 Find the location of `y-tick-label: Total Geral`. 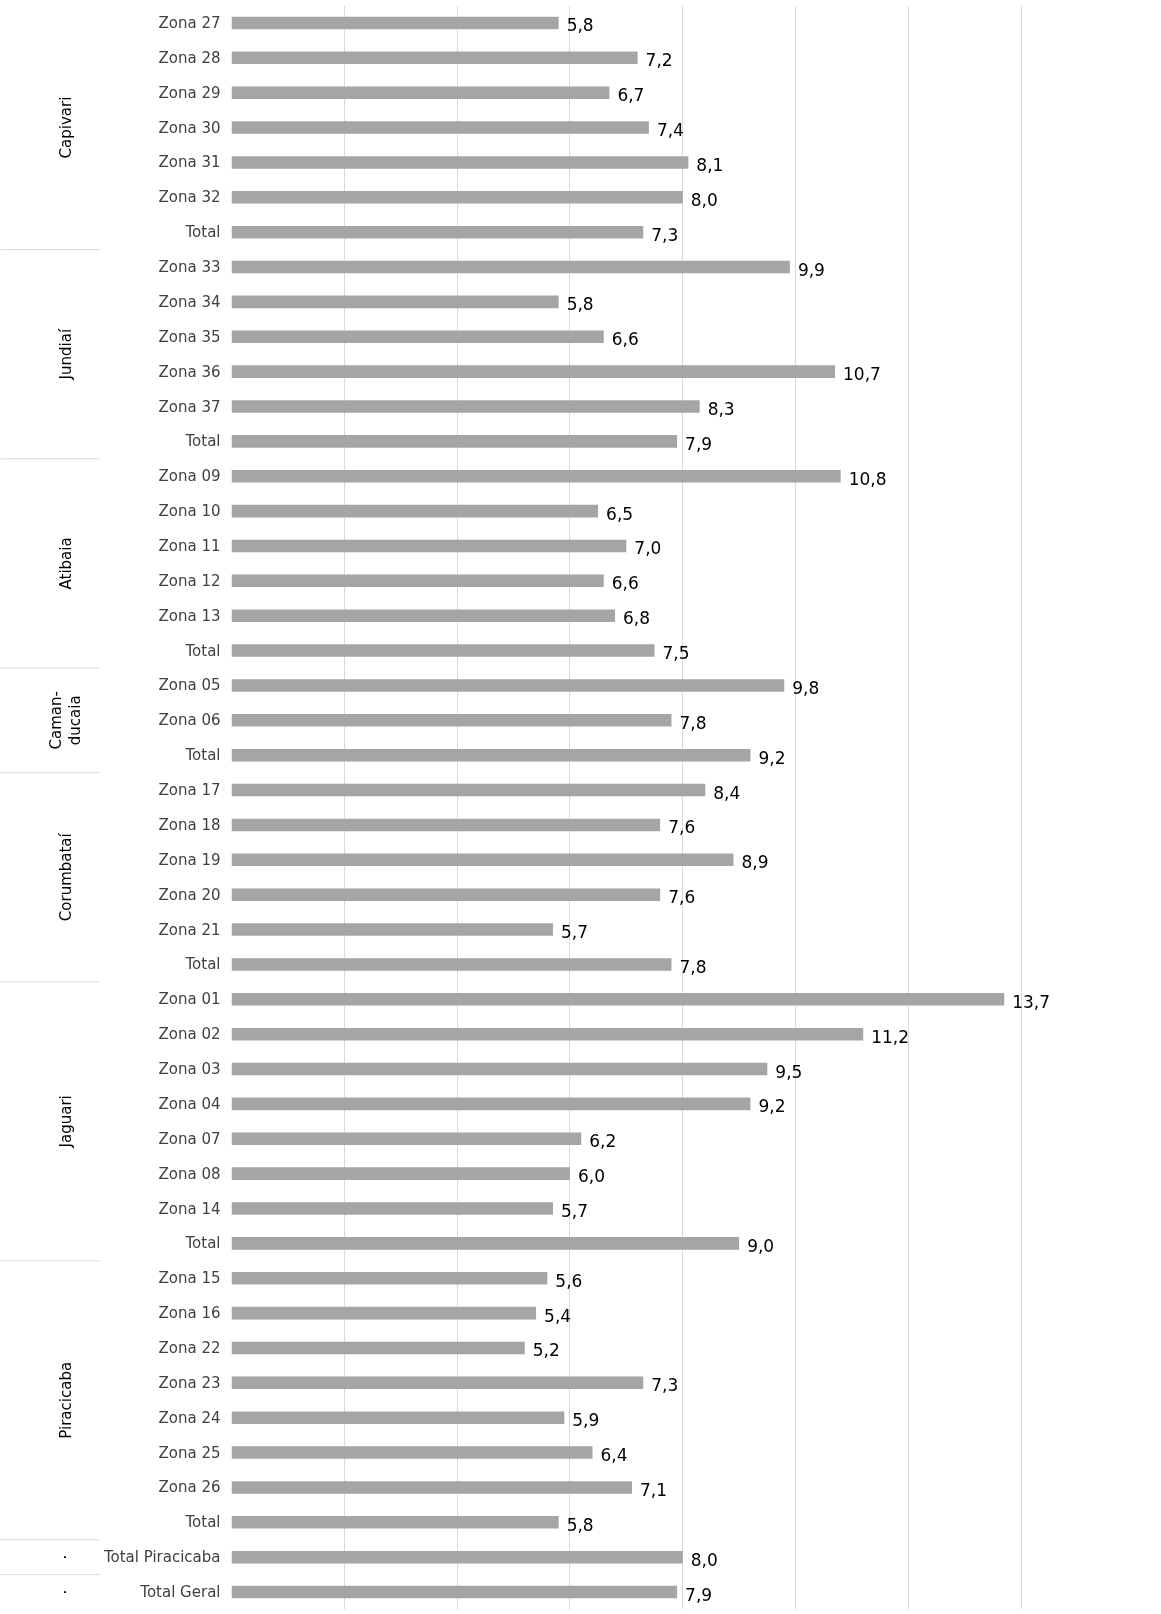

y-tick-label: Total Geral is located at coordinates (180, 1592).